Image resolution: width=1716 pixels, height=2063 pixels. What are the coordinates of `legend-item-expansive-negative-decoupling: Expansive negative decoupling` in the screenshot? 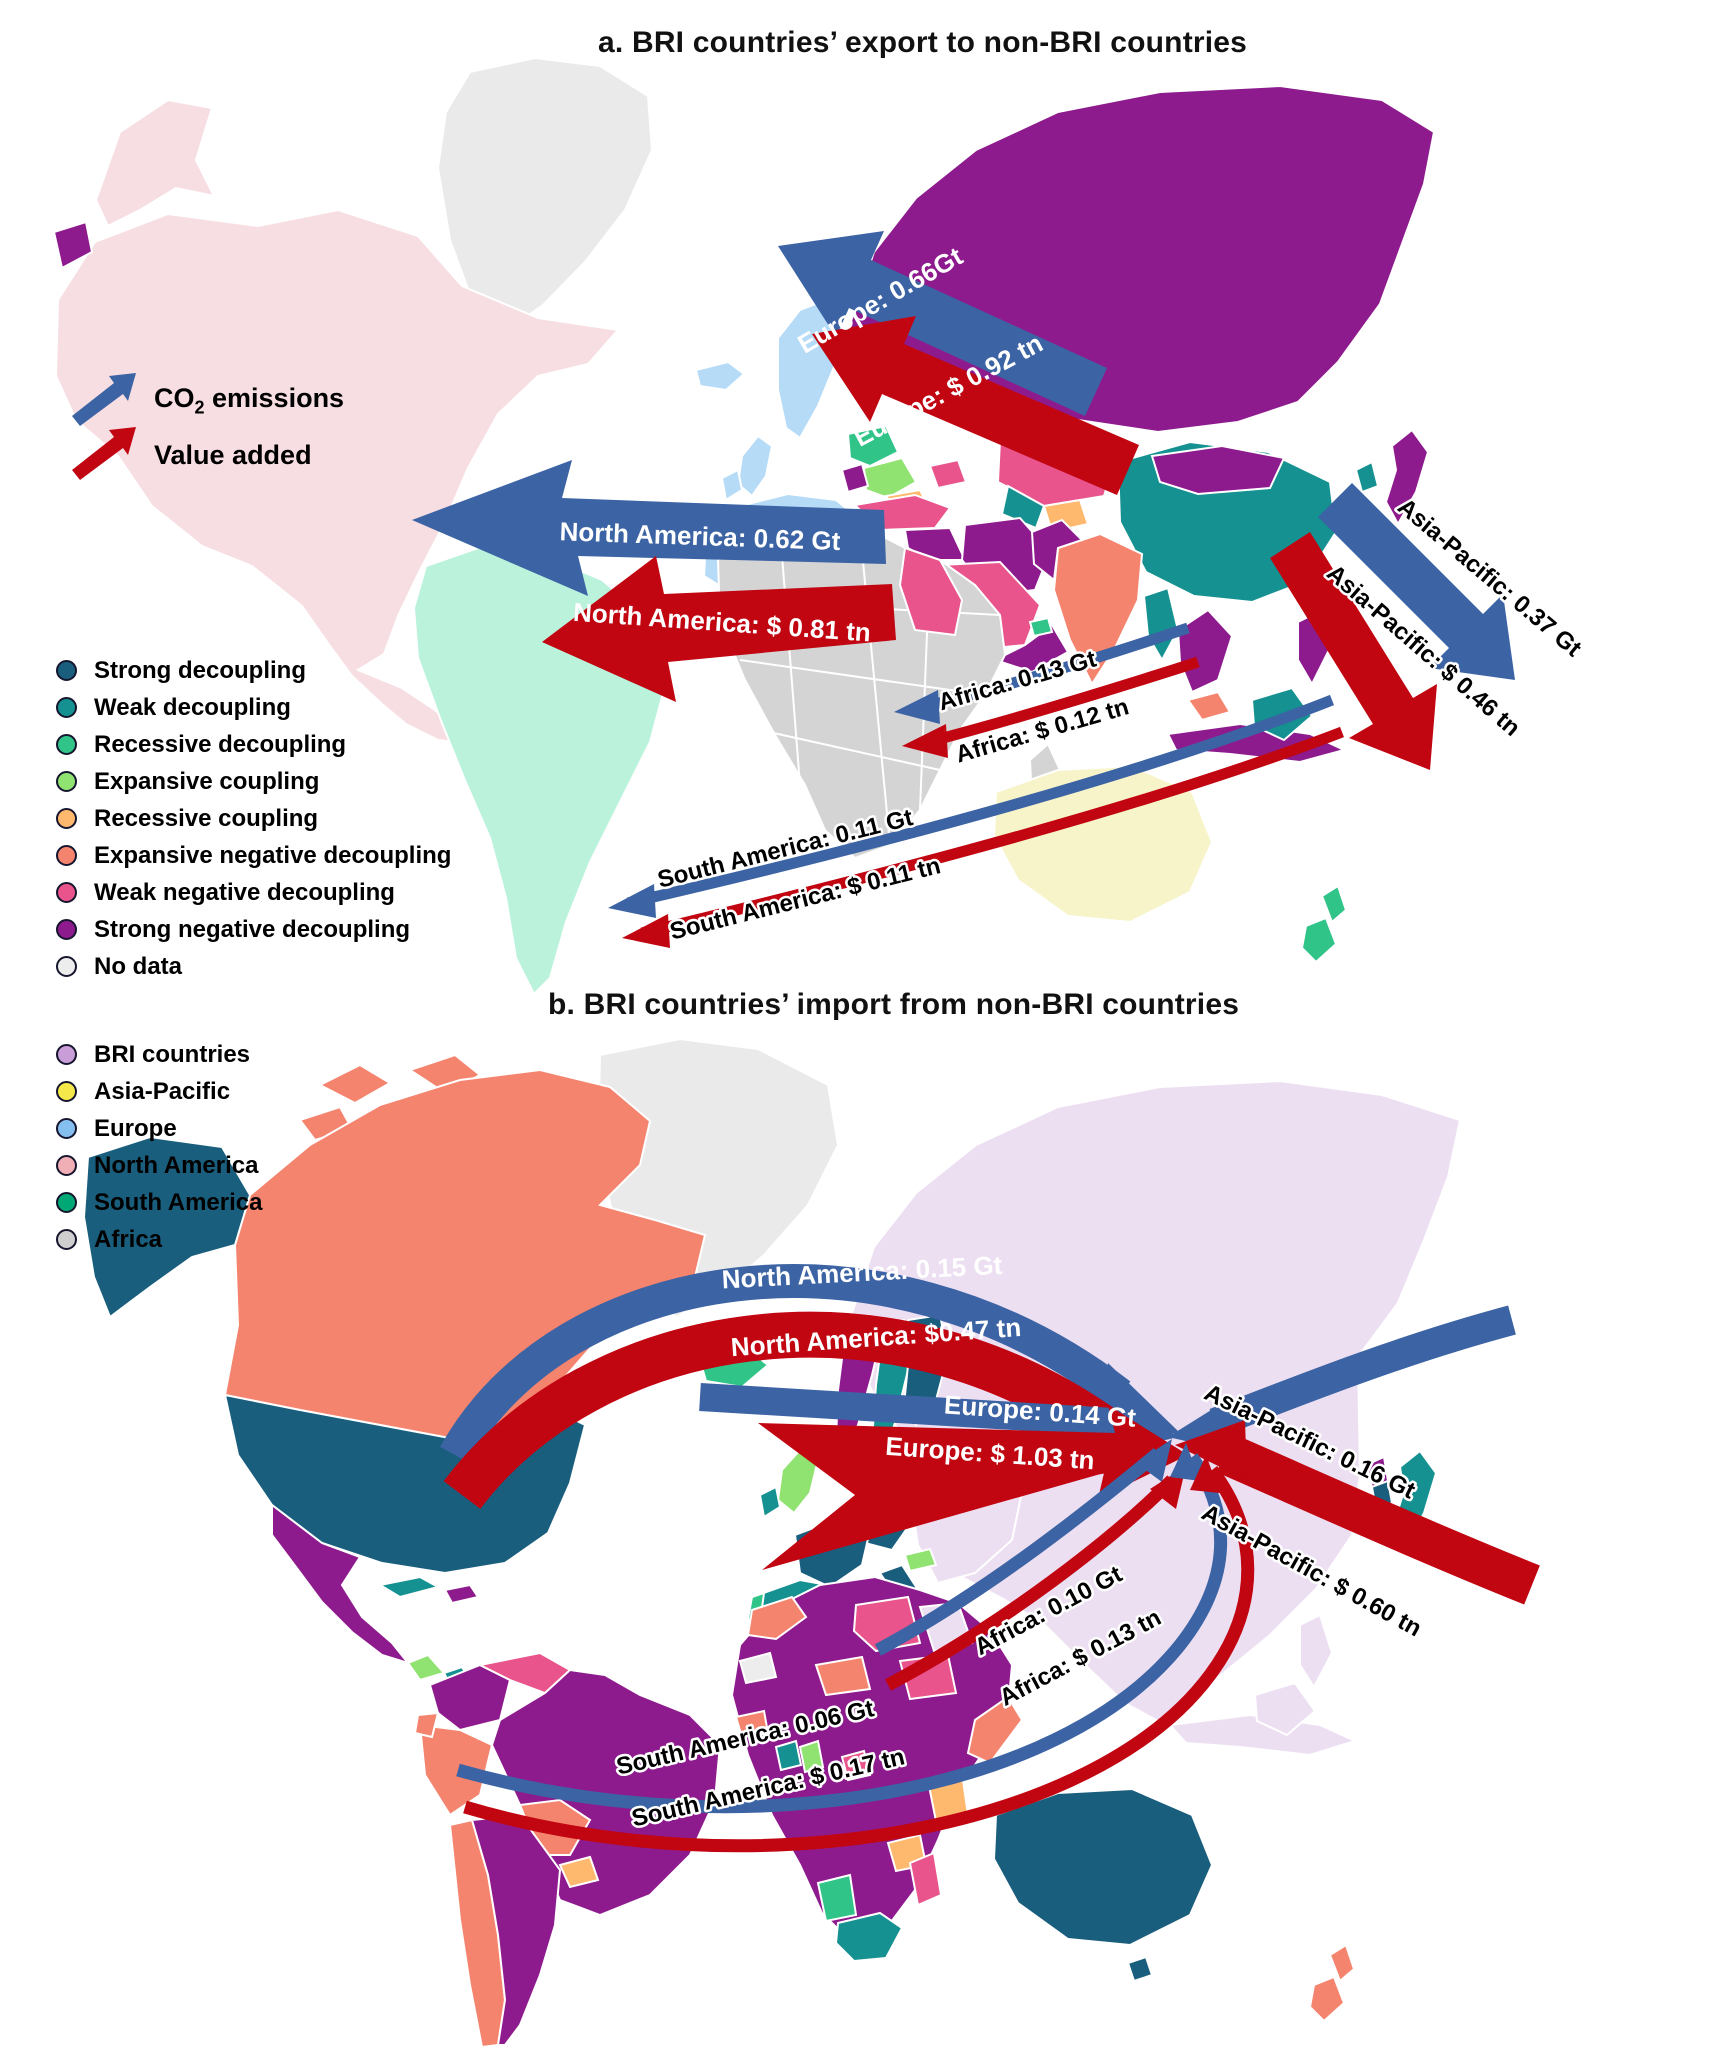 It's located at (253, 855).